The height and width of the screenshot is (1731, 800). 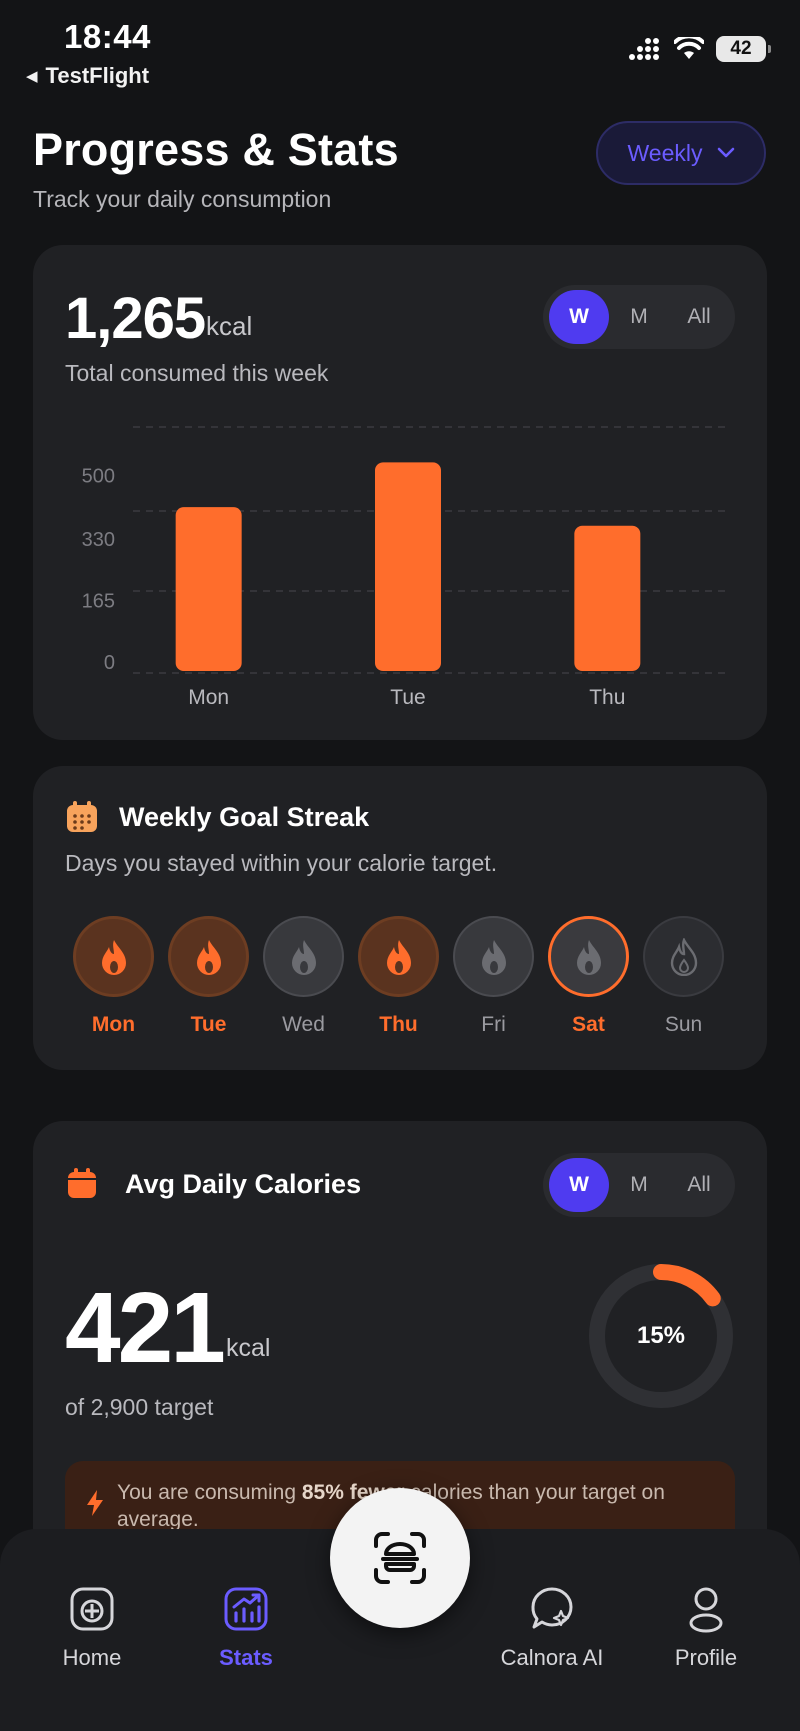 I want to click on cellular-signal-icon, so click(x=644, y=49).